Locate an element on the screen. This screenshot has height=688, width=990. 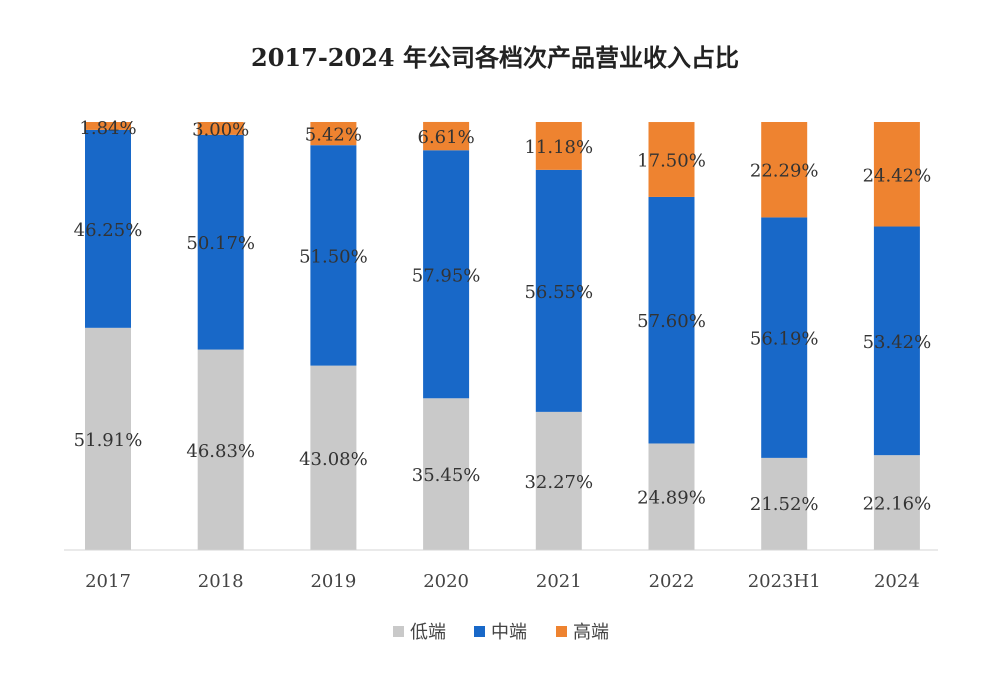
data-label-高端-2023H1: 22.29% is located at coordinates (784, 171).